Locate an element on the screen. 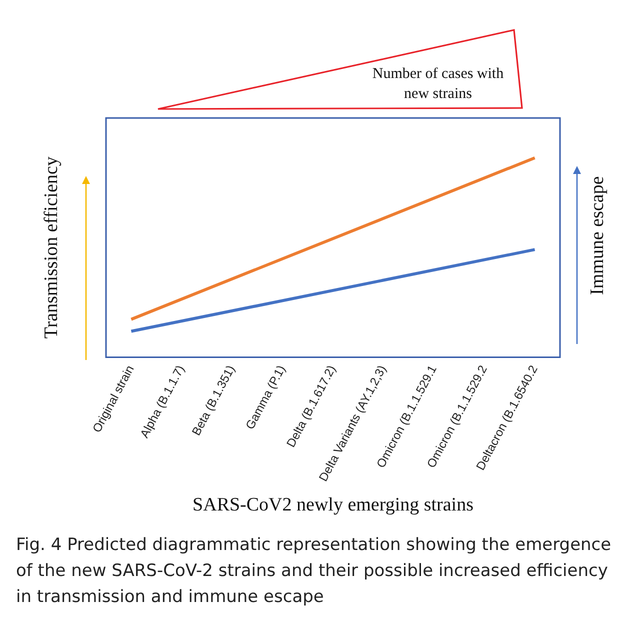 The height and width of the screenshot is (618, 624). caption: Fig. 4 Predicted diagrammatic representation showing the emergence of the new SARS-CoV-2 strains and their possible increased efficiency in transmission and immune escape is located at coordinates (314, 571).